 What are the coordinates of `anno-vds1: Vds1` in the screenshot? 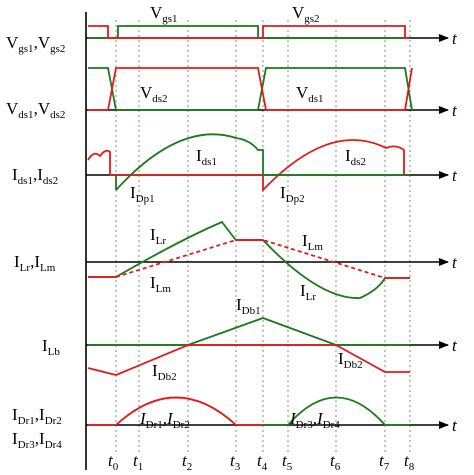 It's located at (310, 94).